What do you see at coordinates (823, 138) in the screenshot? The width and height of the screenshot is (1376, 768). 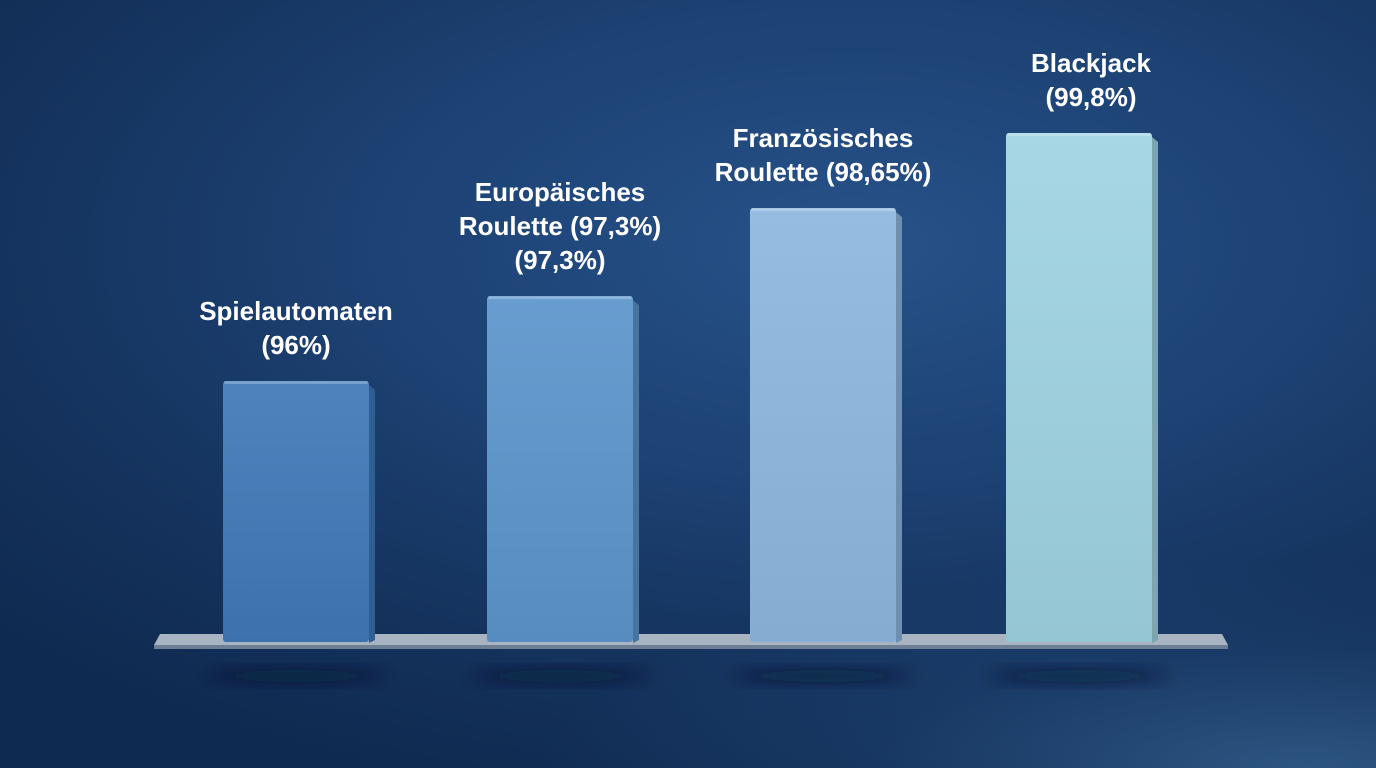 I see `bar-label-line: Französisches` at bounding box center [823, 138].